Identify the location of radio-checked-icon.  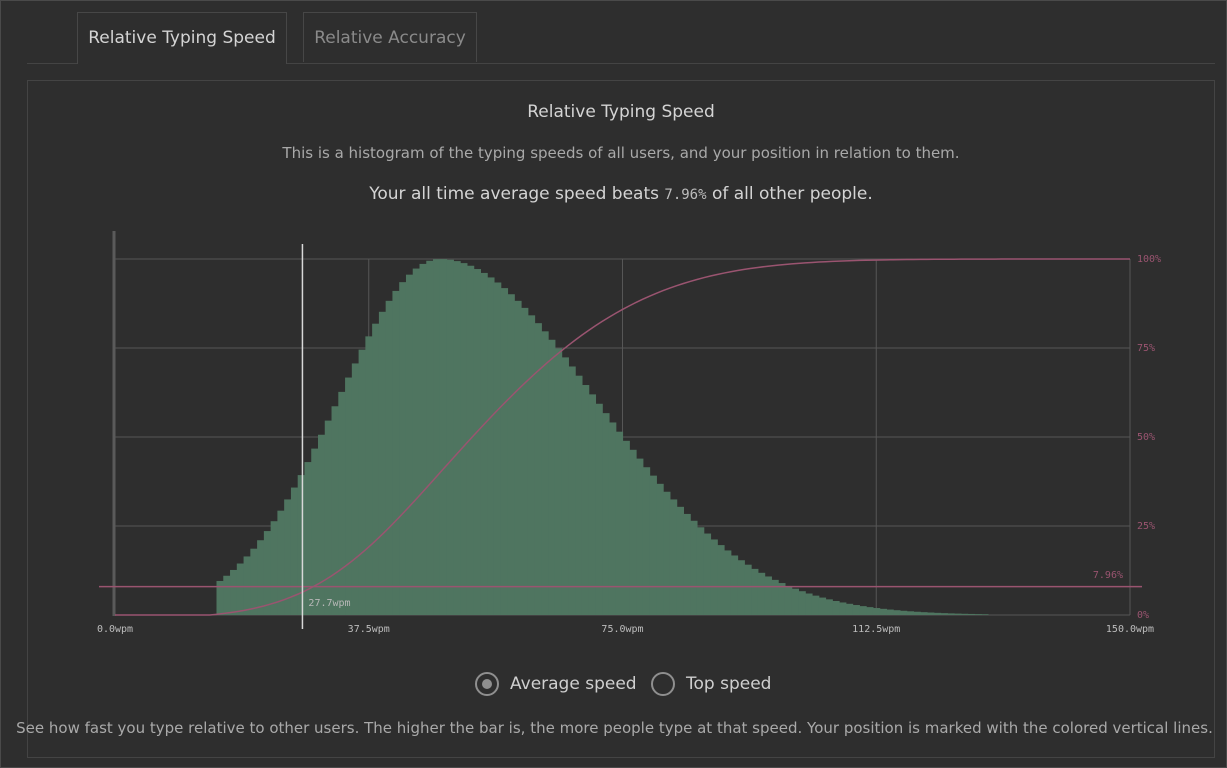
(487, 684).